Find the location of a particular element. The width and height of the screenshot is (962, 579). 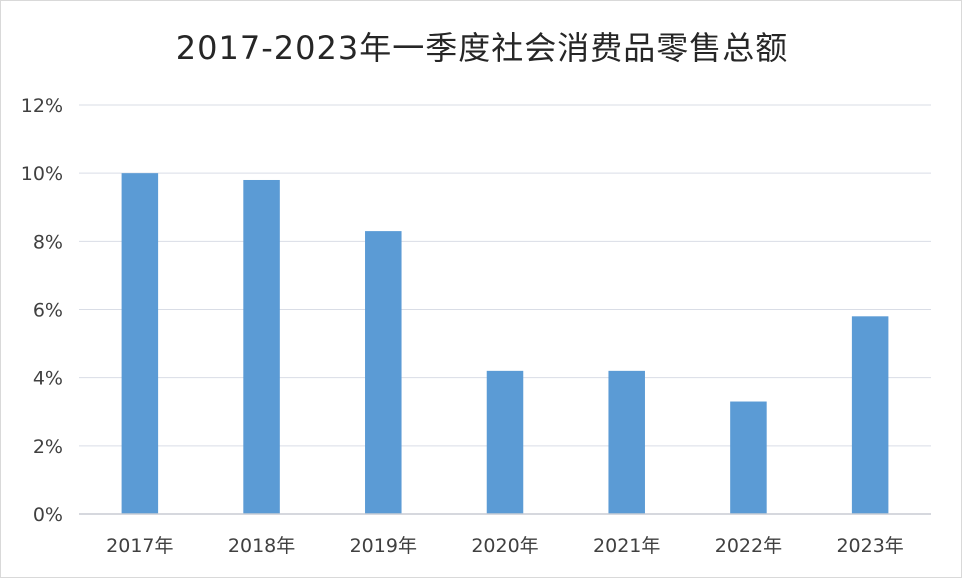

chart-title: 2017-2023年一季度社会消费品零售总额 is located at coordinates (482, 48).